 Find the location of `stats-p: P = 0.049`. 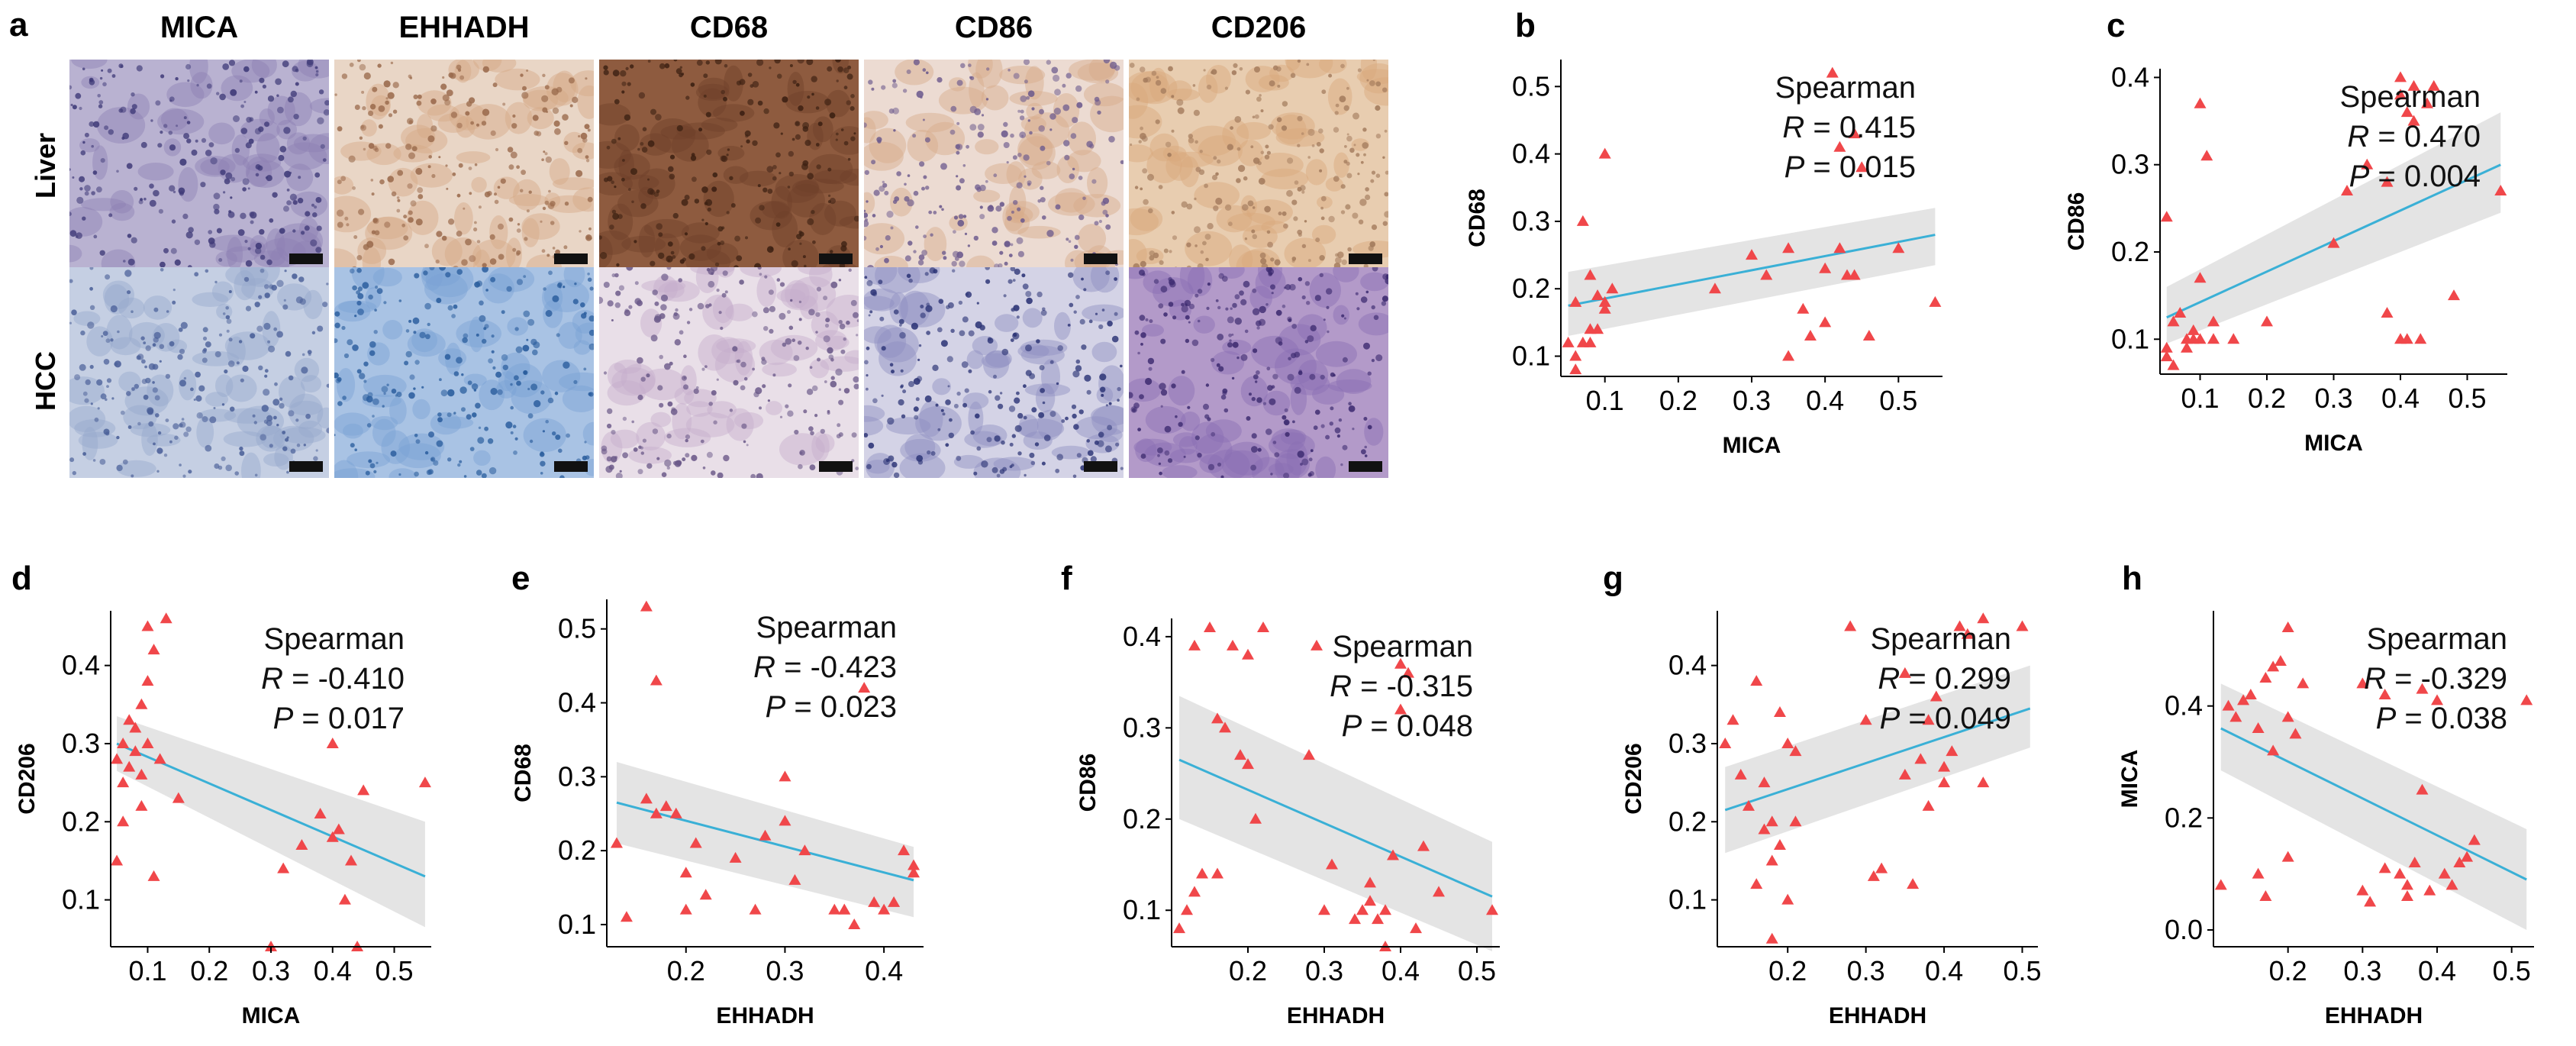

stats-p: P = 0.049 is located at coordinates (1946, 718).